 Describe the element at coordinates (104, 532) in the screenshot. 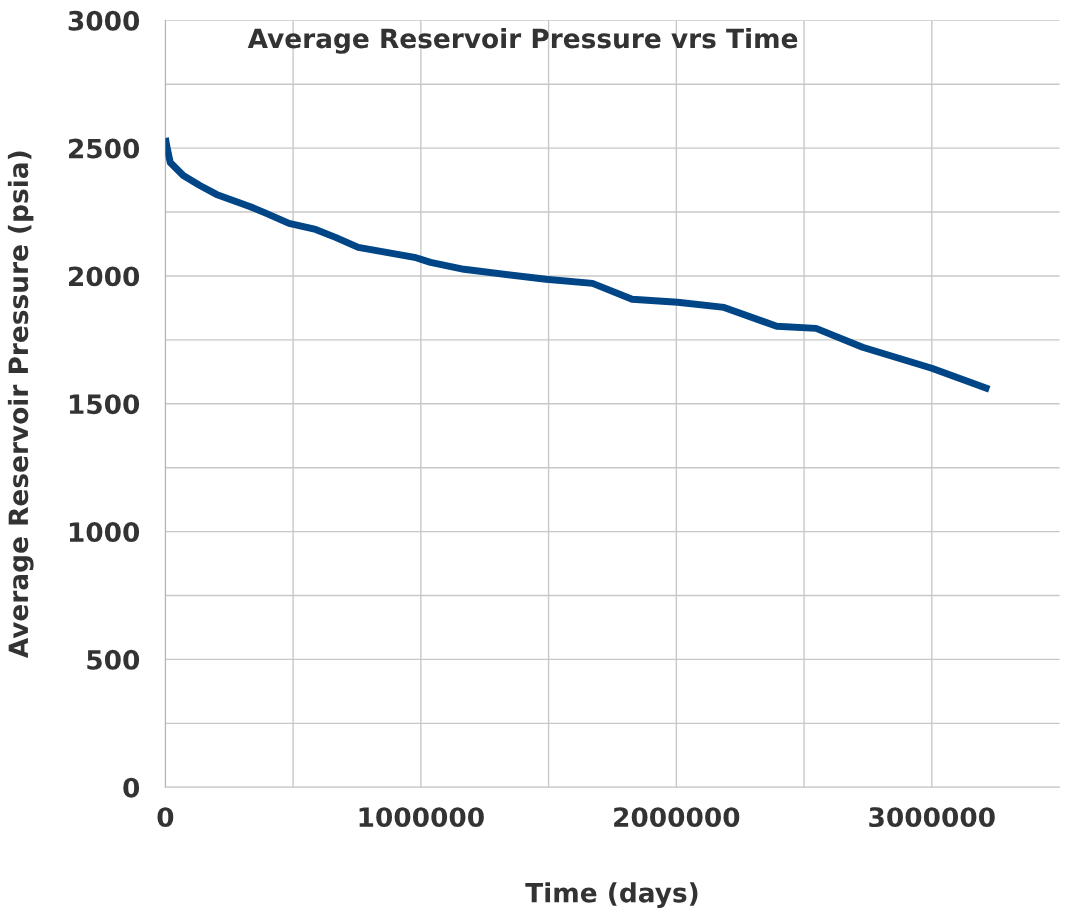

I see `y-tick-label: 1000` at that location.